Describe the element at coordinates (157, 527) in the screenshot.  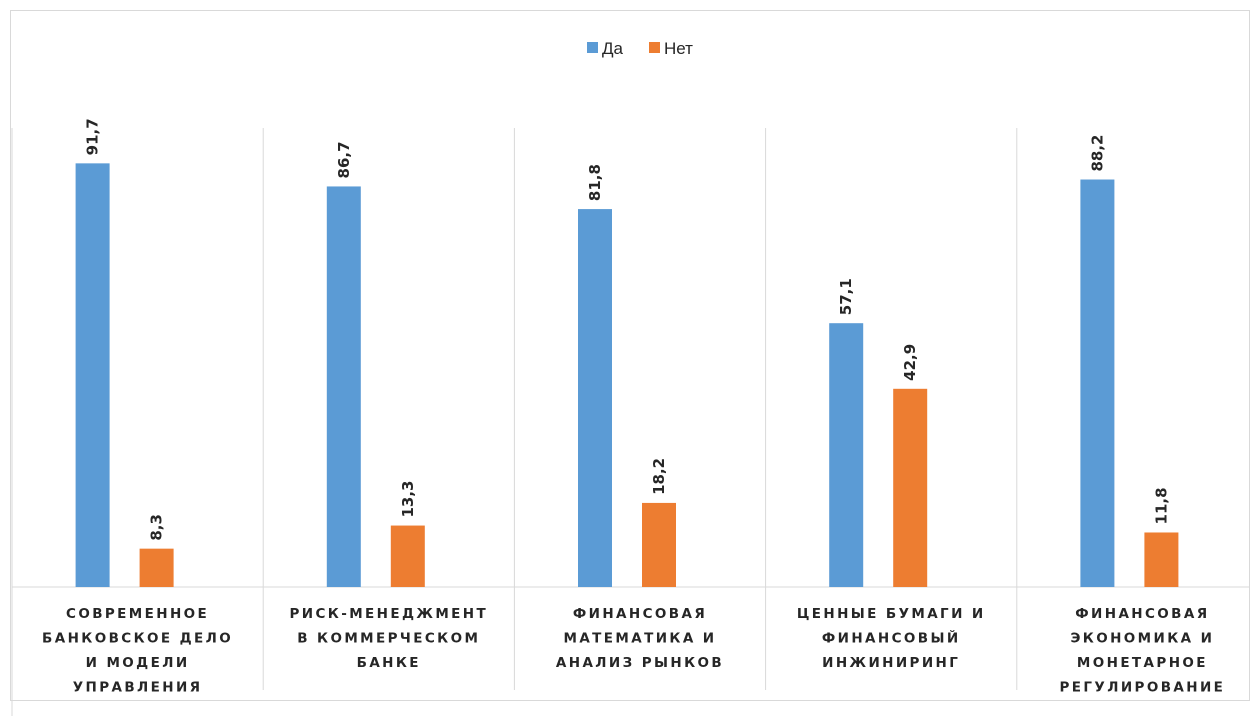
I see `data-label: 8,3` at that location.